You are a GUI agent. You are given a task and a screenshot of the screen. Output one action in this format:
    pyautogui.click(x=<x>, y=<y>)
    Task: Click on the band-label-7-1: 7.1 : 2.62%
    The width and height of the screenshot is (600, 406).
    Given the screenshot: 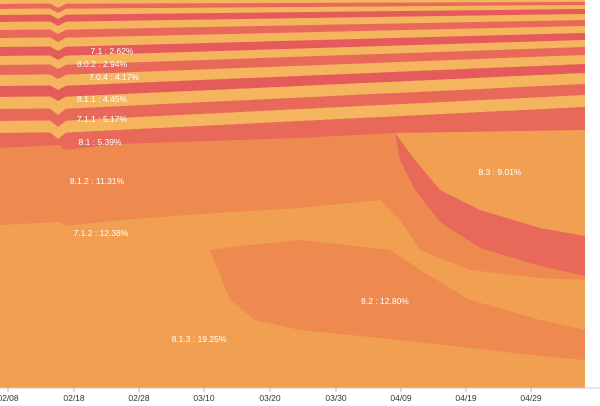 What is the action you would take?
    pyautogui.click(x=111, y=51)
    